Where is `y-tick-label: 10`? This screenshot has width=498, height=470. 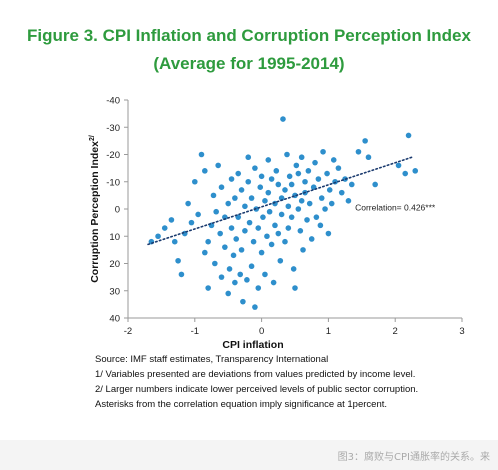 y-tick-label: 10 is located at coordinates (114, 237).